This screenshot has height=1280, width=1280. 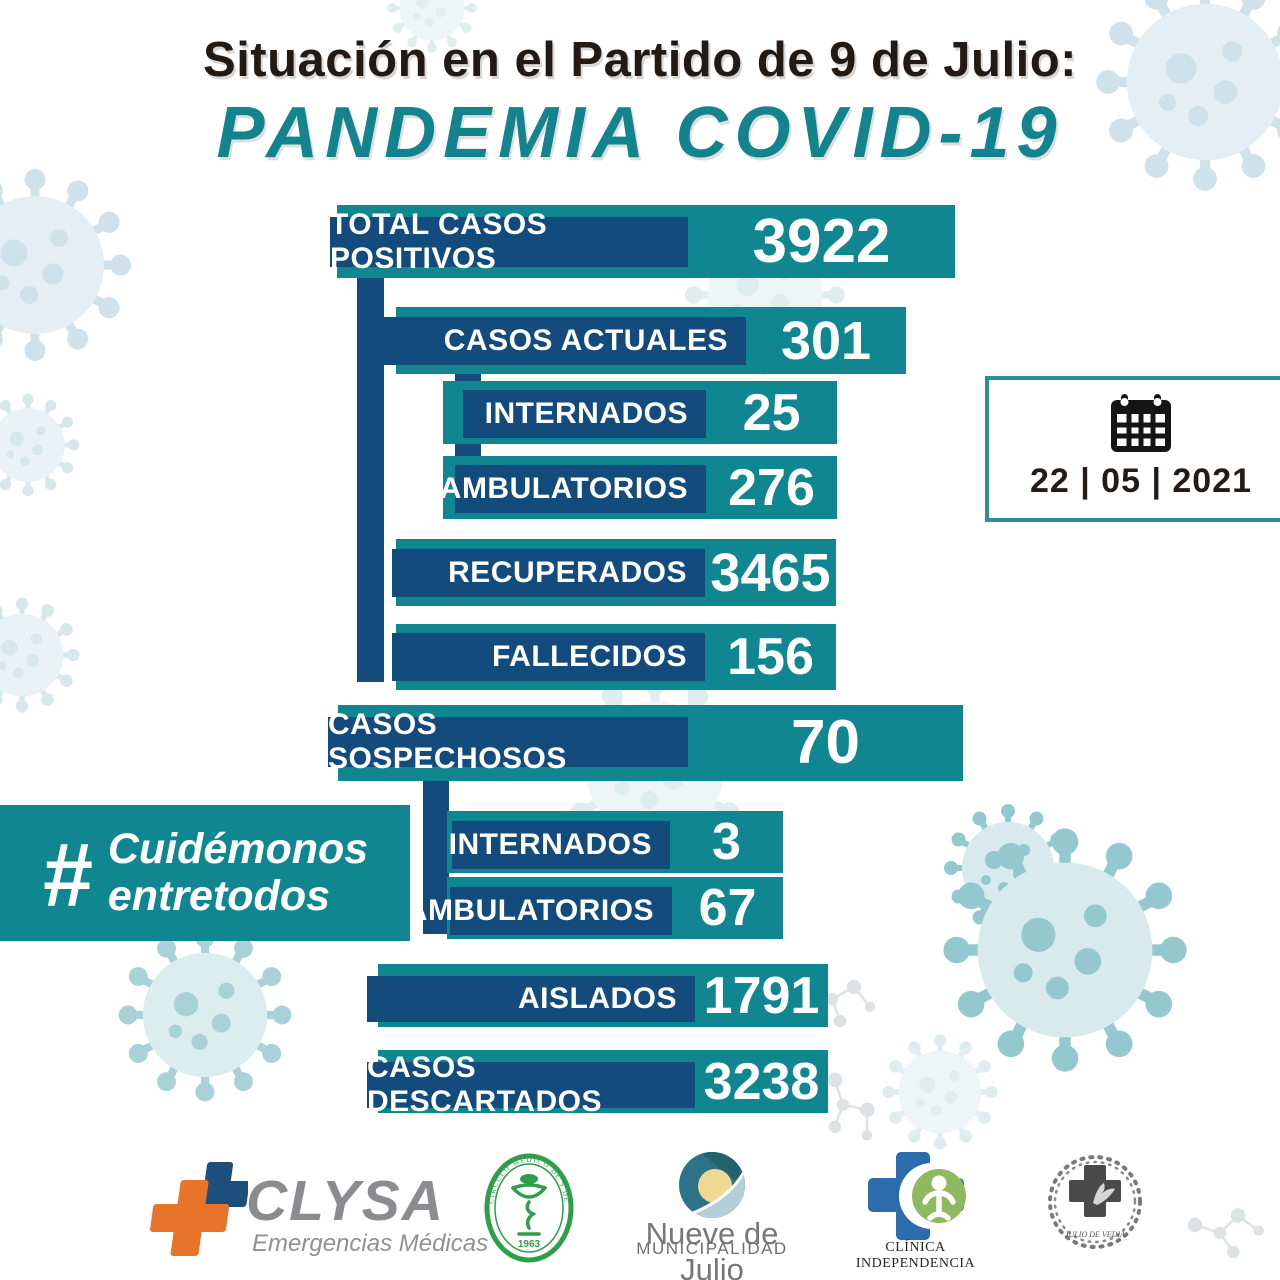 I want to click on stat-value: 70, so click(x=825, y=742).